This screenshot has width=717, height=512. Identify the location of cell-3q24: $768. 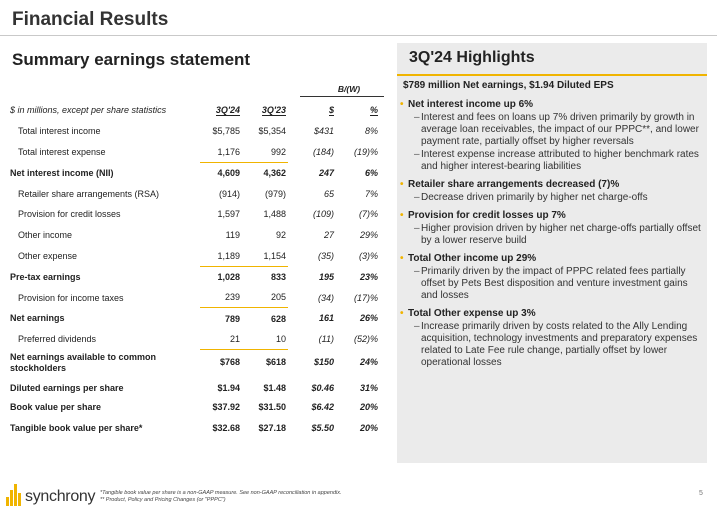
(229, 362).